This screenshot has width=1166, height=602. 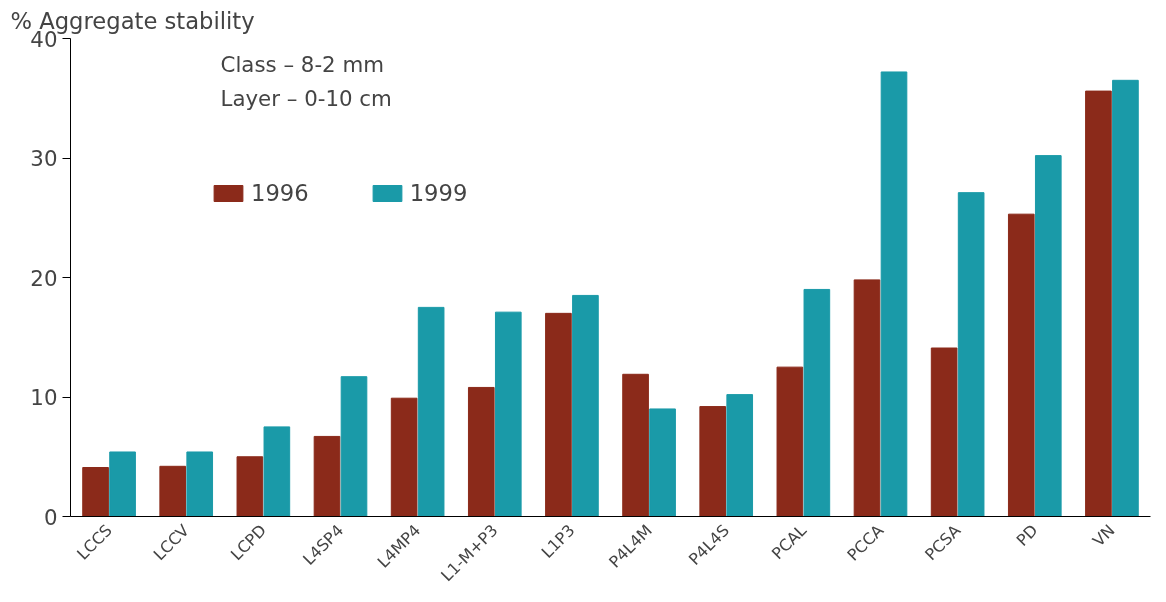 What do you see at coordinates (44, 278) in the screenshot?
I see `y-tick-label: 20` at bounding box center [44, 278].